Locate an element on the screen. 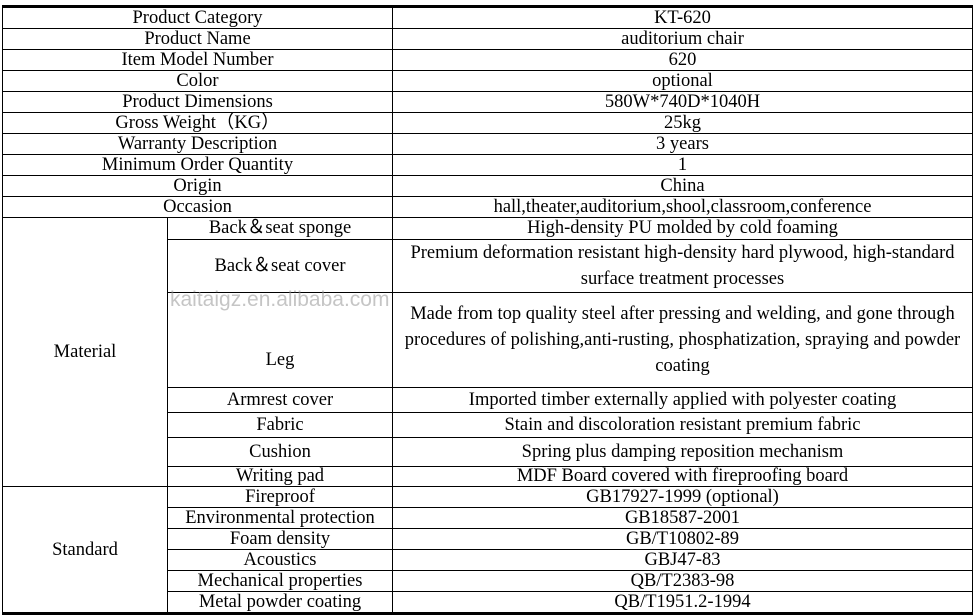  spec-label: Origin is located at coordinates (197, 186).